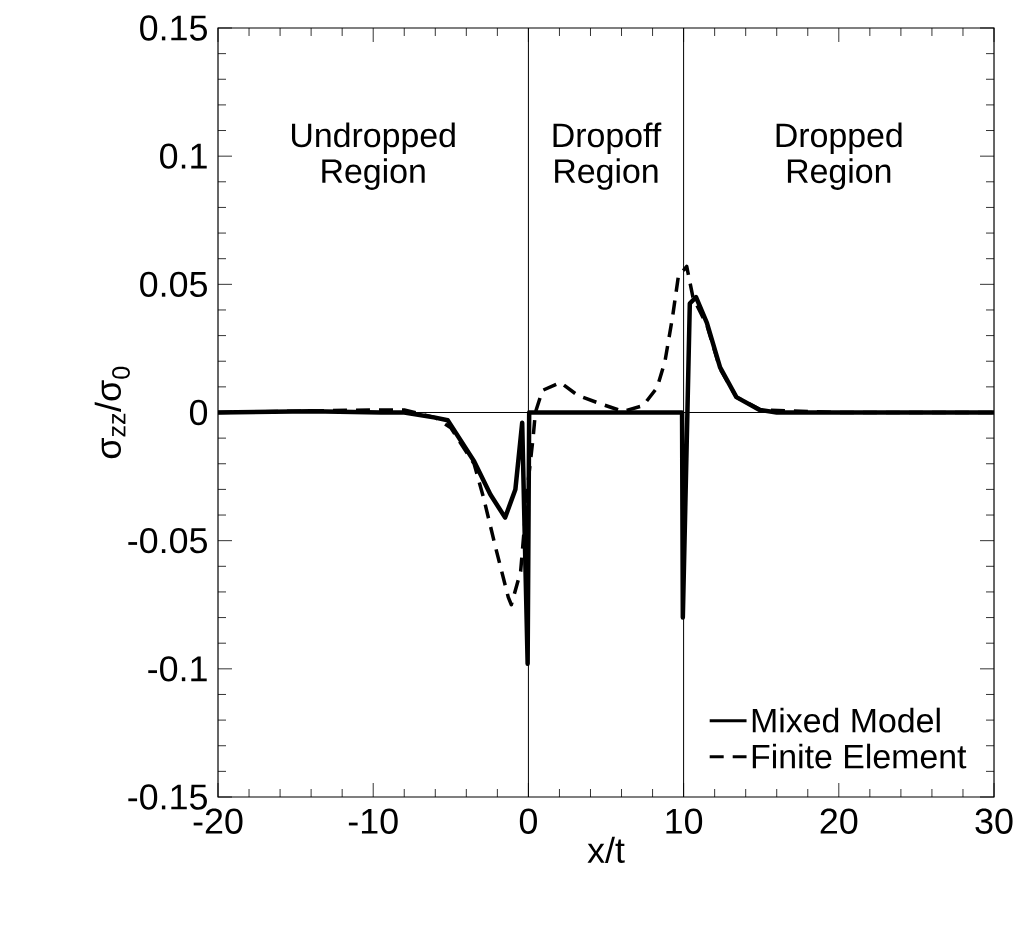 The width and height of the screenshot is (1028, 926). What do you see at coordinates (607, 156) in the screenshot?
I see `annotation: Dropoff Region` at bounding box center [607, 156].